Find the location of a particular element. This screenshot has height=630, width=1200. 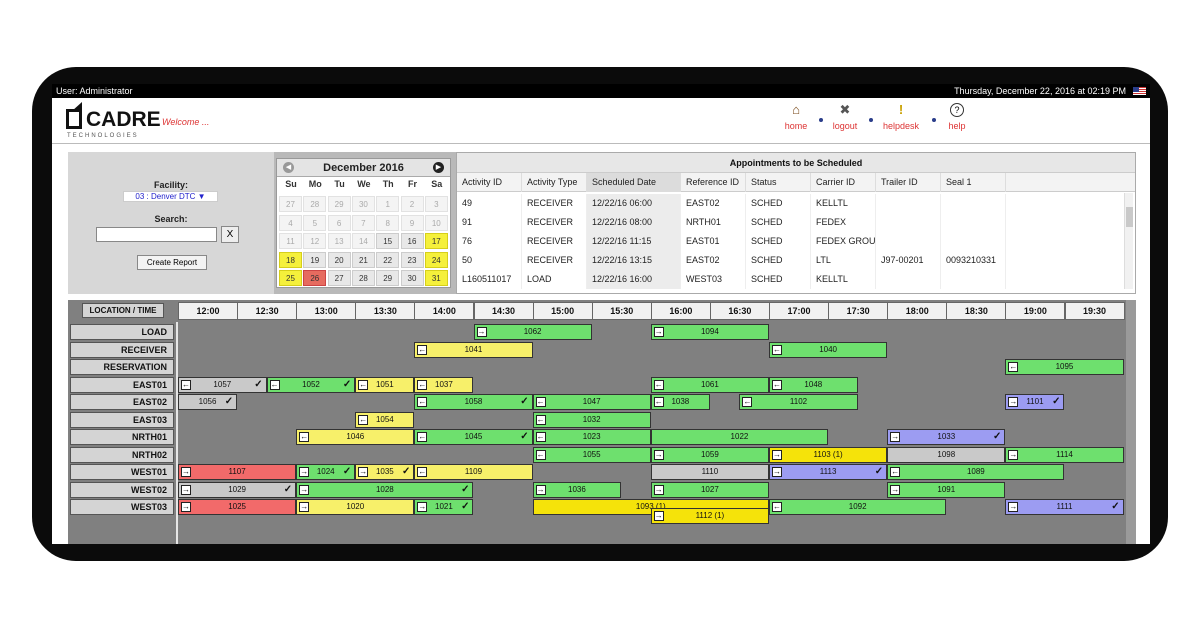

calendar-day: 25 is located at coordinates (290, 278).